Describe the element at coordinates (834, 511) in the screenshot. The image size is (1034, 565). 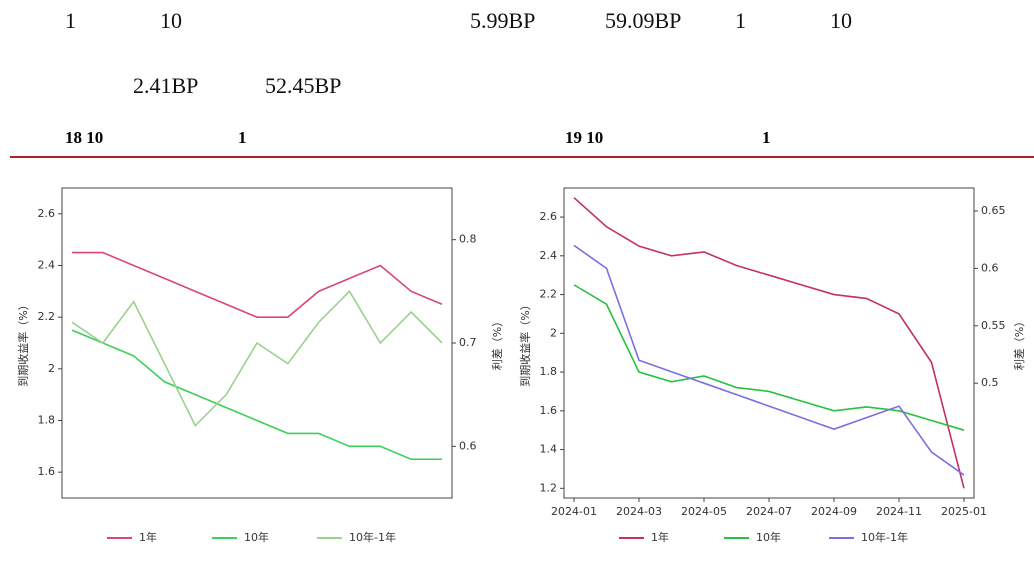
I see `x-tick-label: 2024-09` at that location.